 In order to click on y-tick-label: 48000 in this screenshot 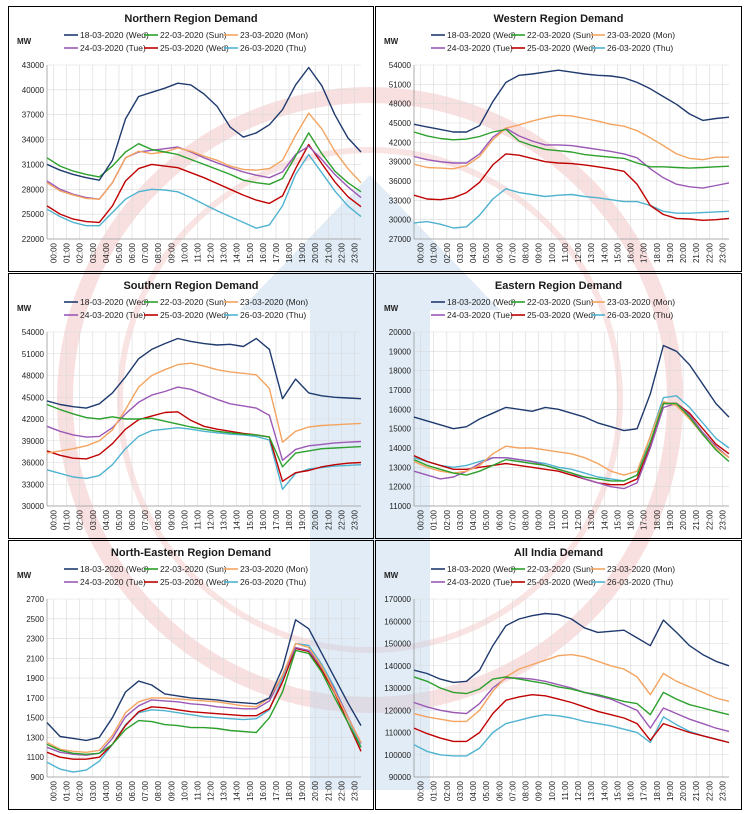, I will do `click(400, 104)`.